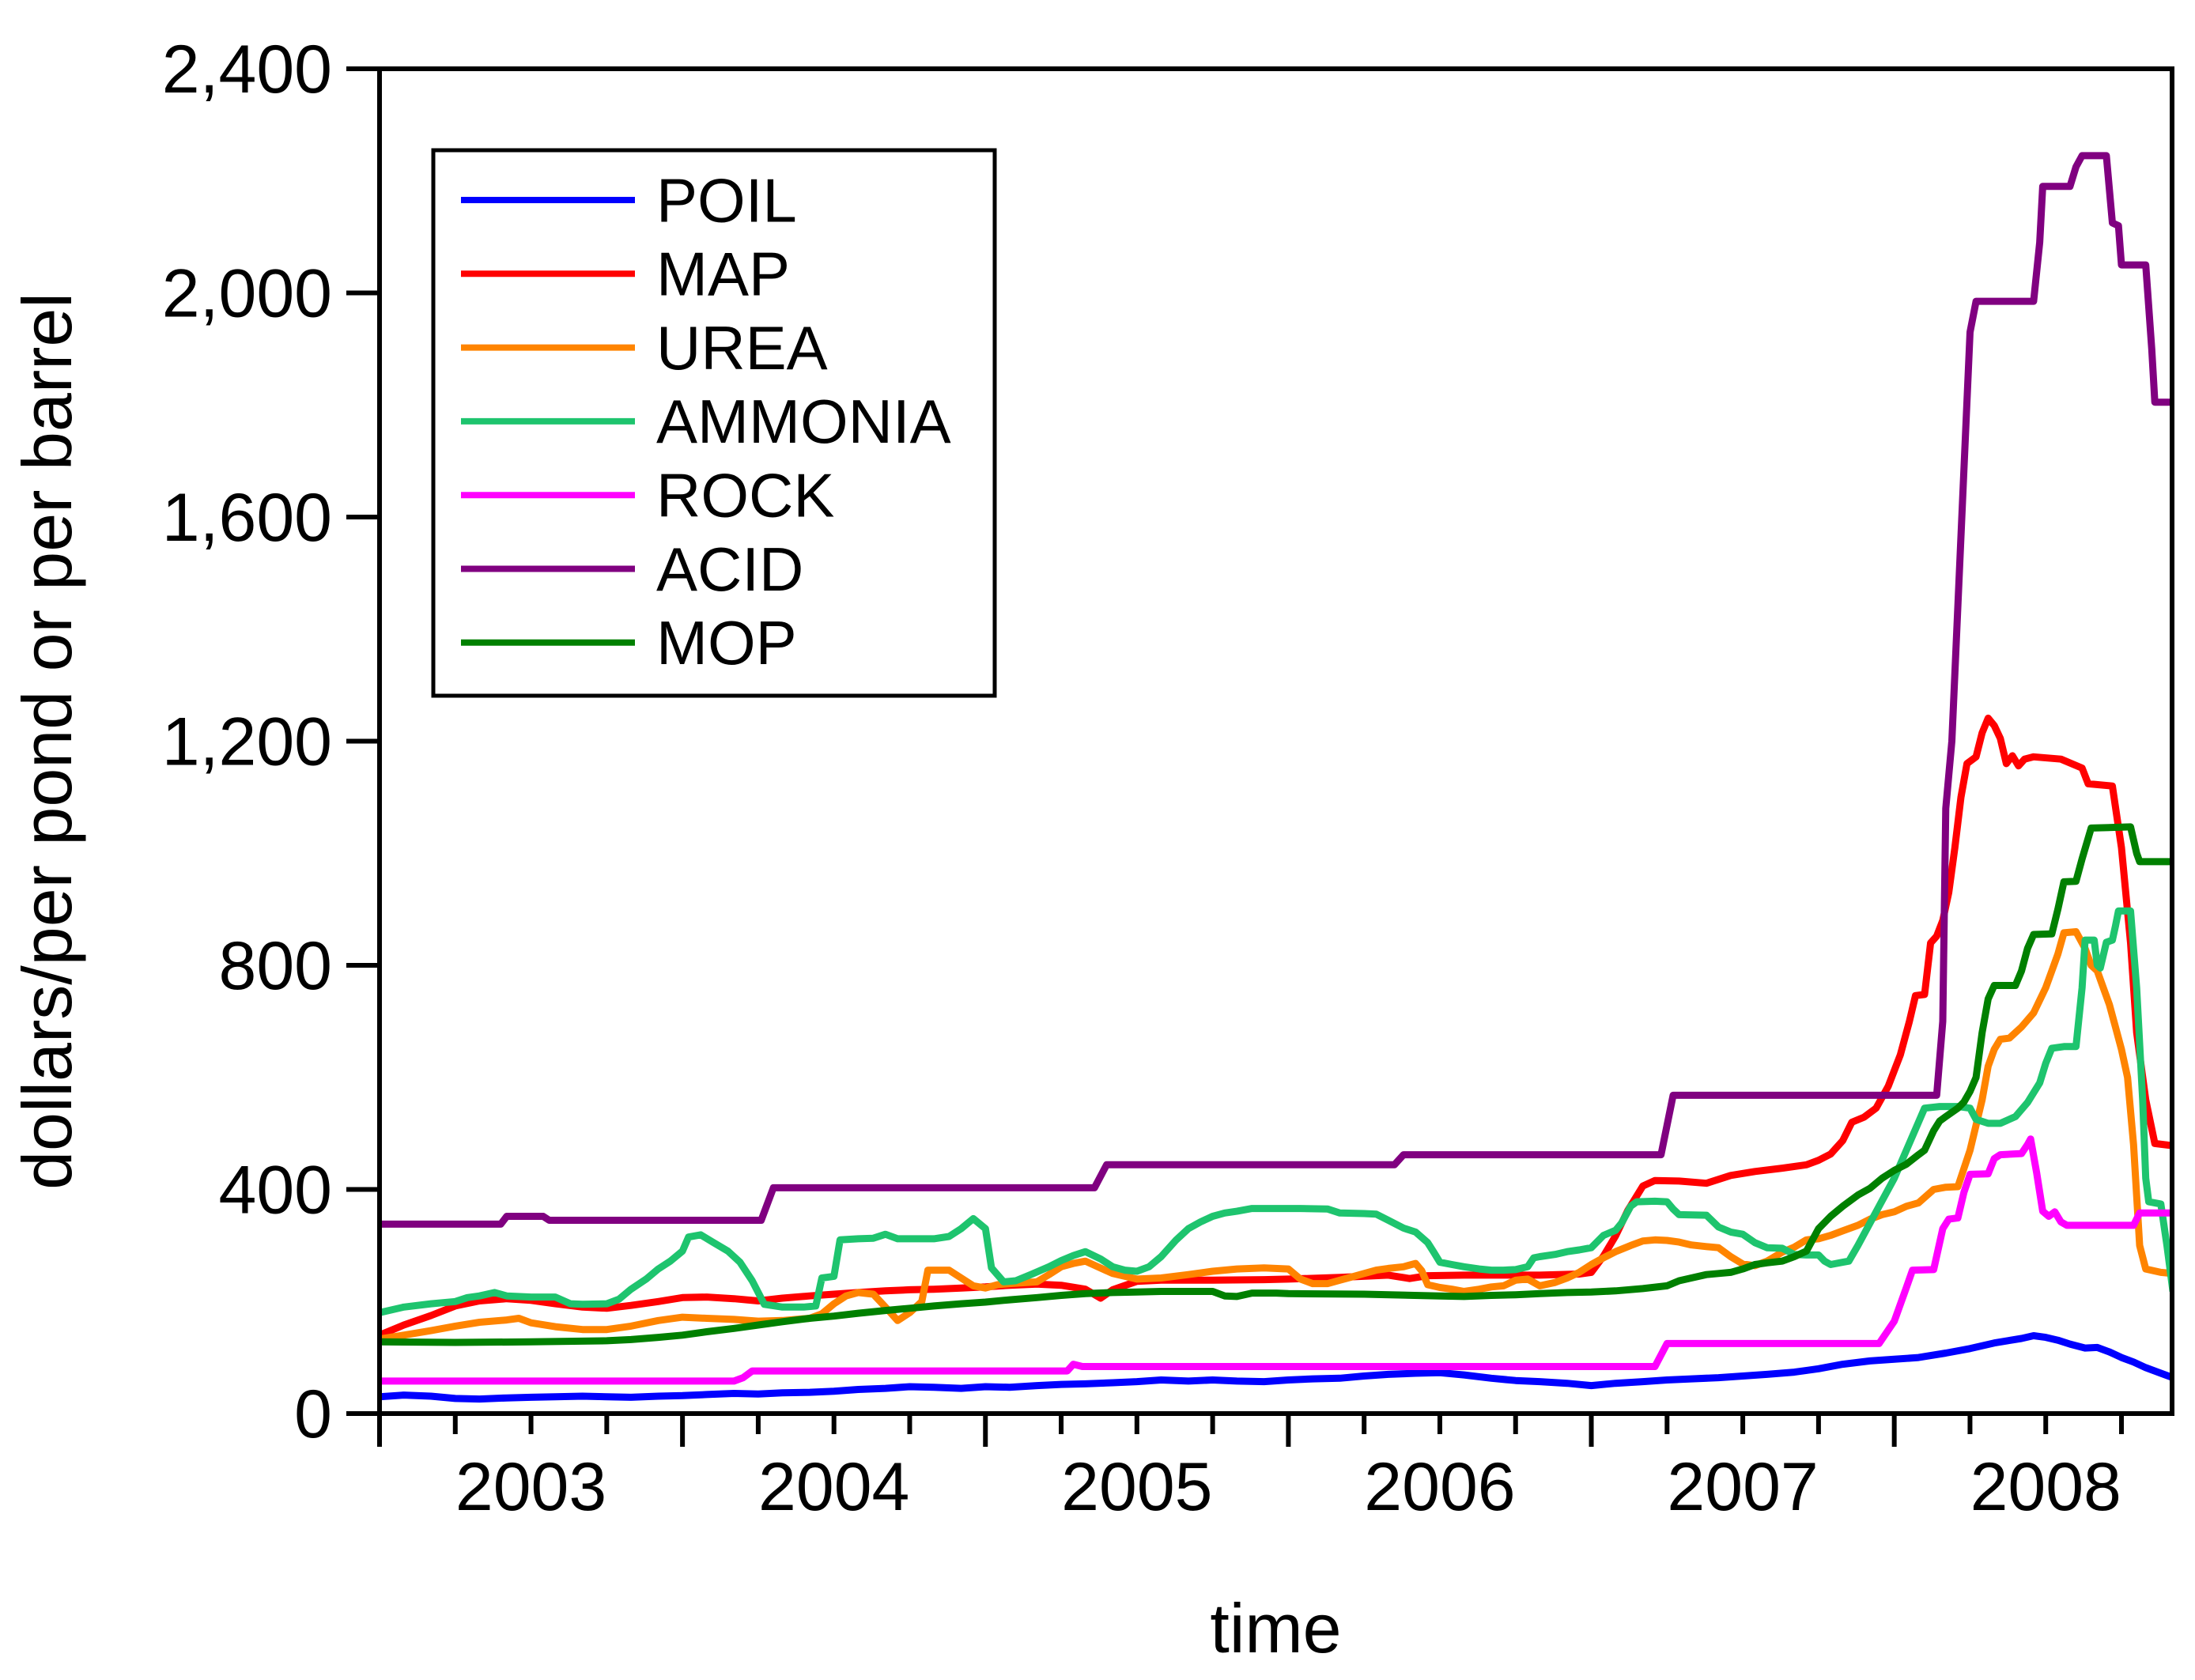 The height and width of the screenshot is (1680, 2195). What do you see at coordinates (2045, 1487) in the screenshot?
I see `x-tick-label-2008: 2008` at bounding box center [2045, 1487].